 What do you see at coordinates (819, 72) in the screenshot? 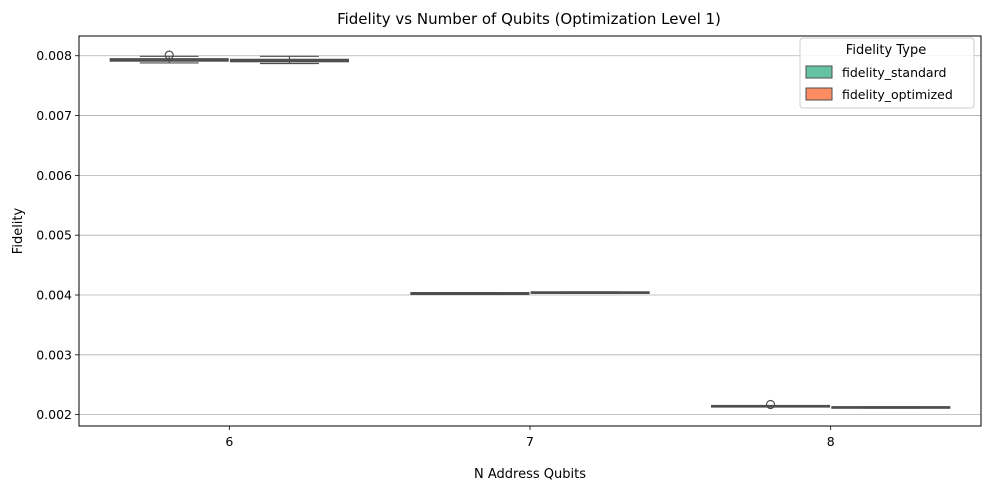
I see `legend-swatch-fidelity_standard` at bounding box center [819, 72].